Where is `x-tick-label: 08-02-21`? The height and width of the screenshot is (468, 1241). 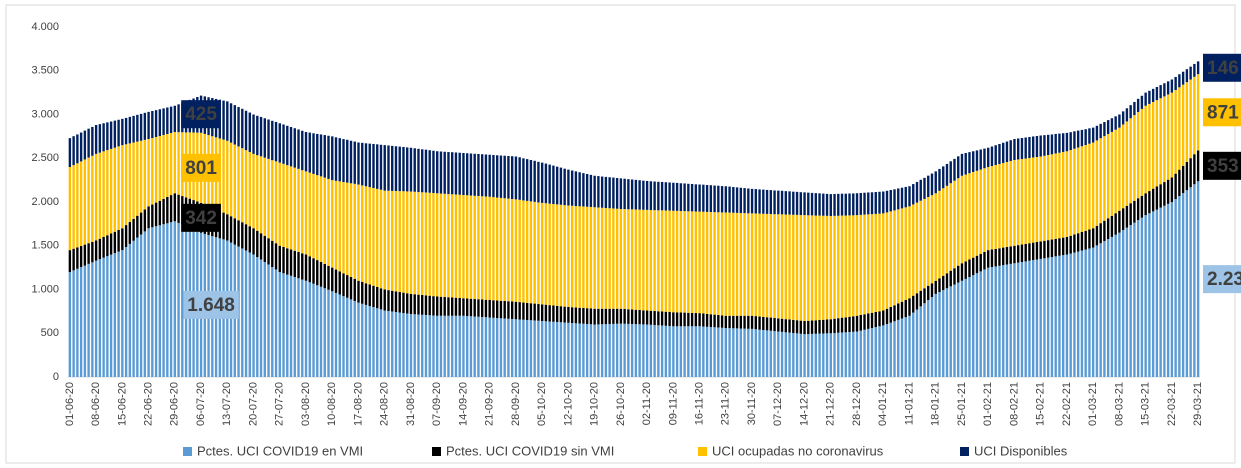 x-tick-label: 08-02-21 is located at coordinates (1014, 404).